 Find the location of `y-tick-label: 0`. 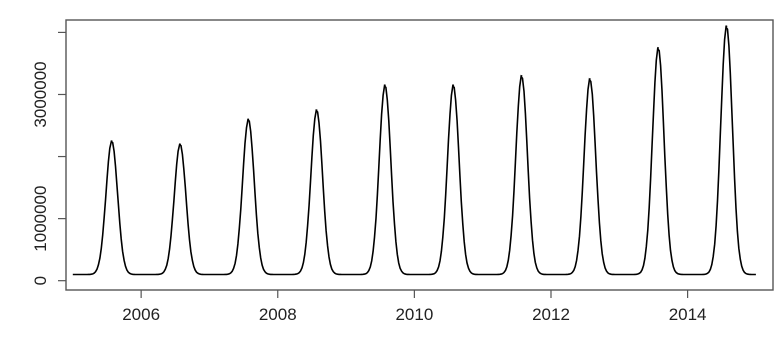

y-tick-label: 0 is located at coordinates (40, 280).